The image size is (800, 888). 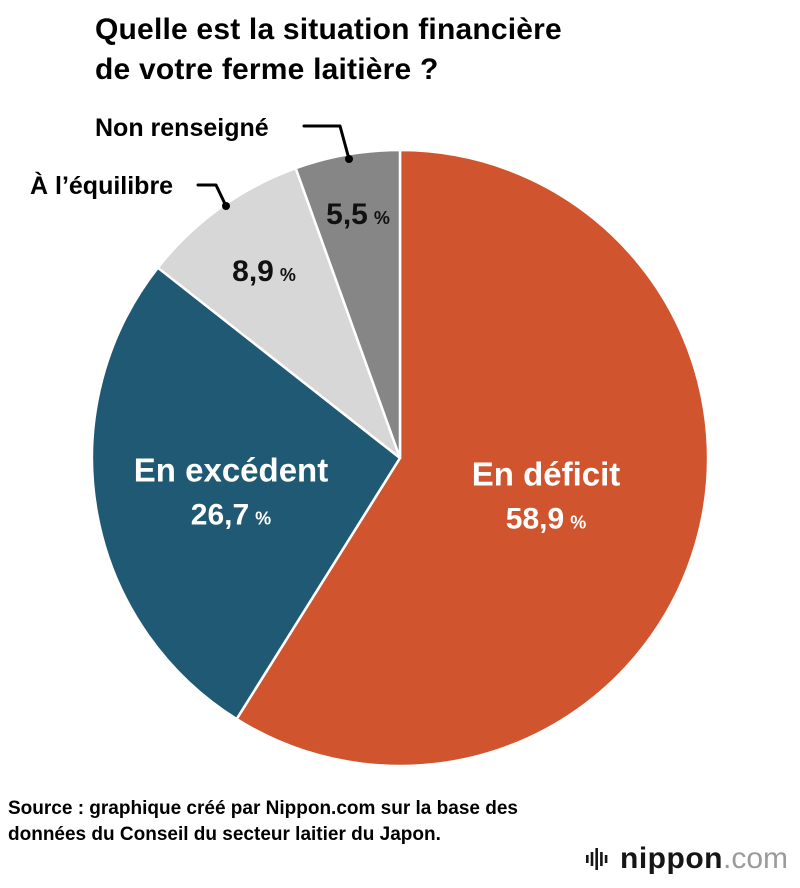 What do you see at coordinates (349, 159) in the screenshot?
I see `leader-dot-non-renseigne` at bounding box center [349, 159].